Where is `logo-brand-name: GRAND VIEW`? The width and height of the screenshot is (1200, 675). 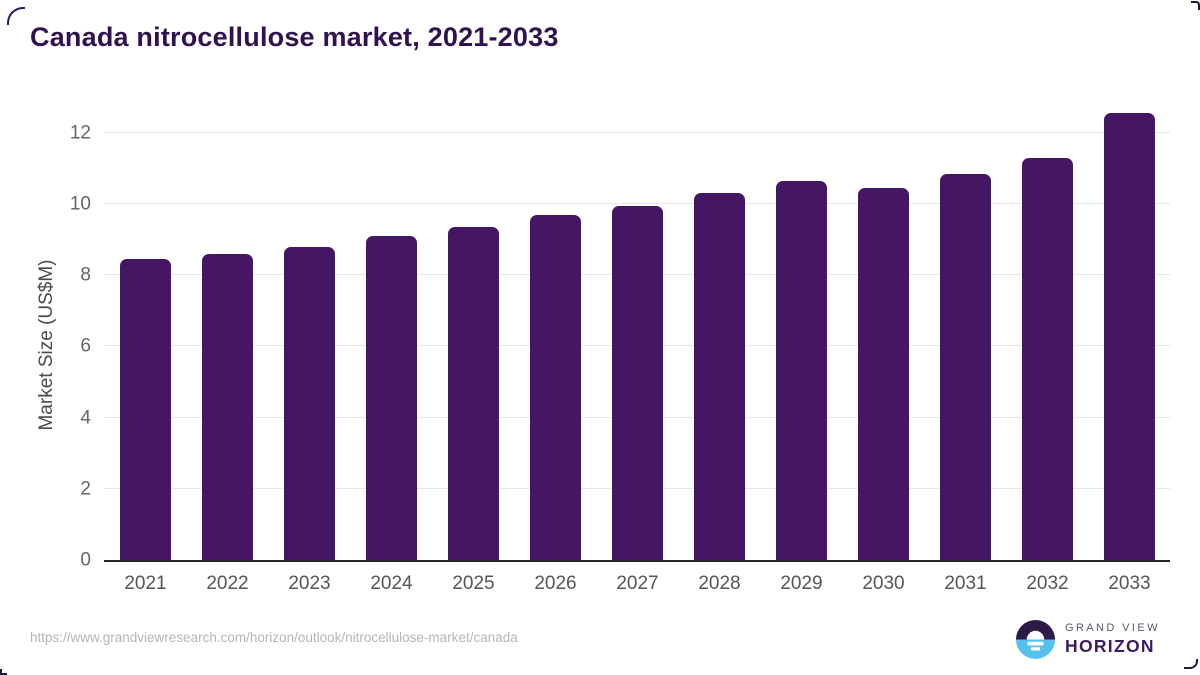
logo-brand-name: GRAND VIEW is located at coordinates (1112, 628).